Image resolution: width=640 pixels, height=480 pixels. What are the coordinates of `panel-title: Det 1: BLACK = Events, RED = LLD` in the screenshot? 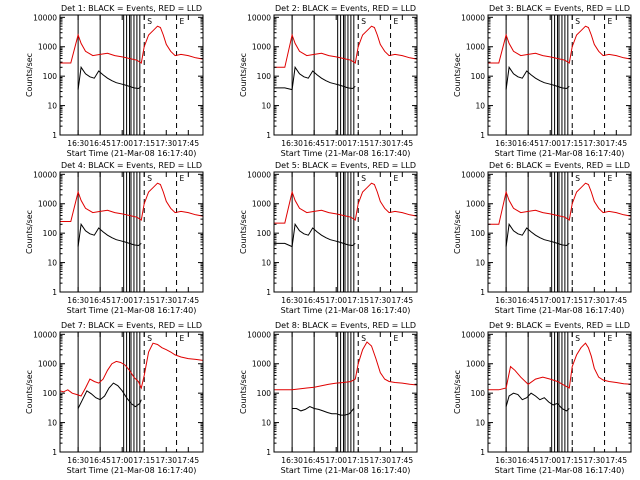 It's located at (131, 8).